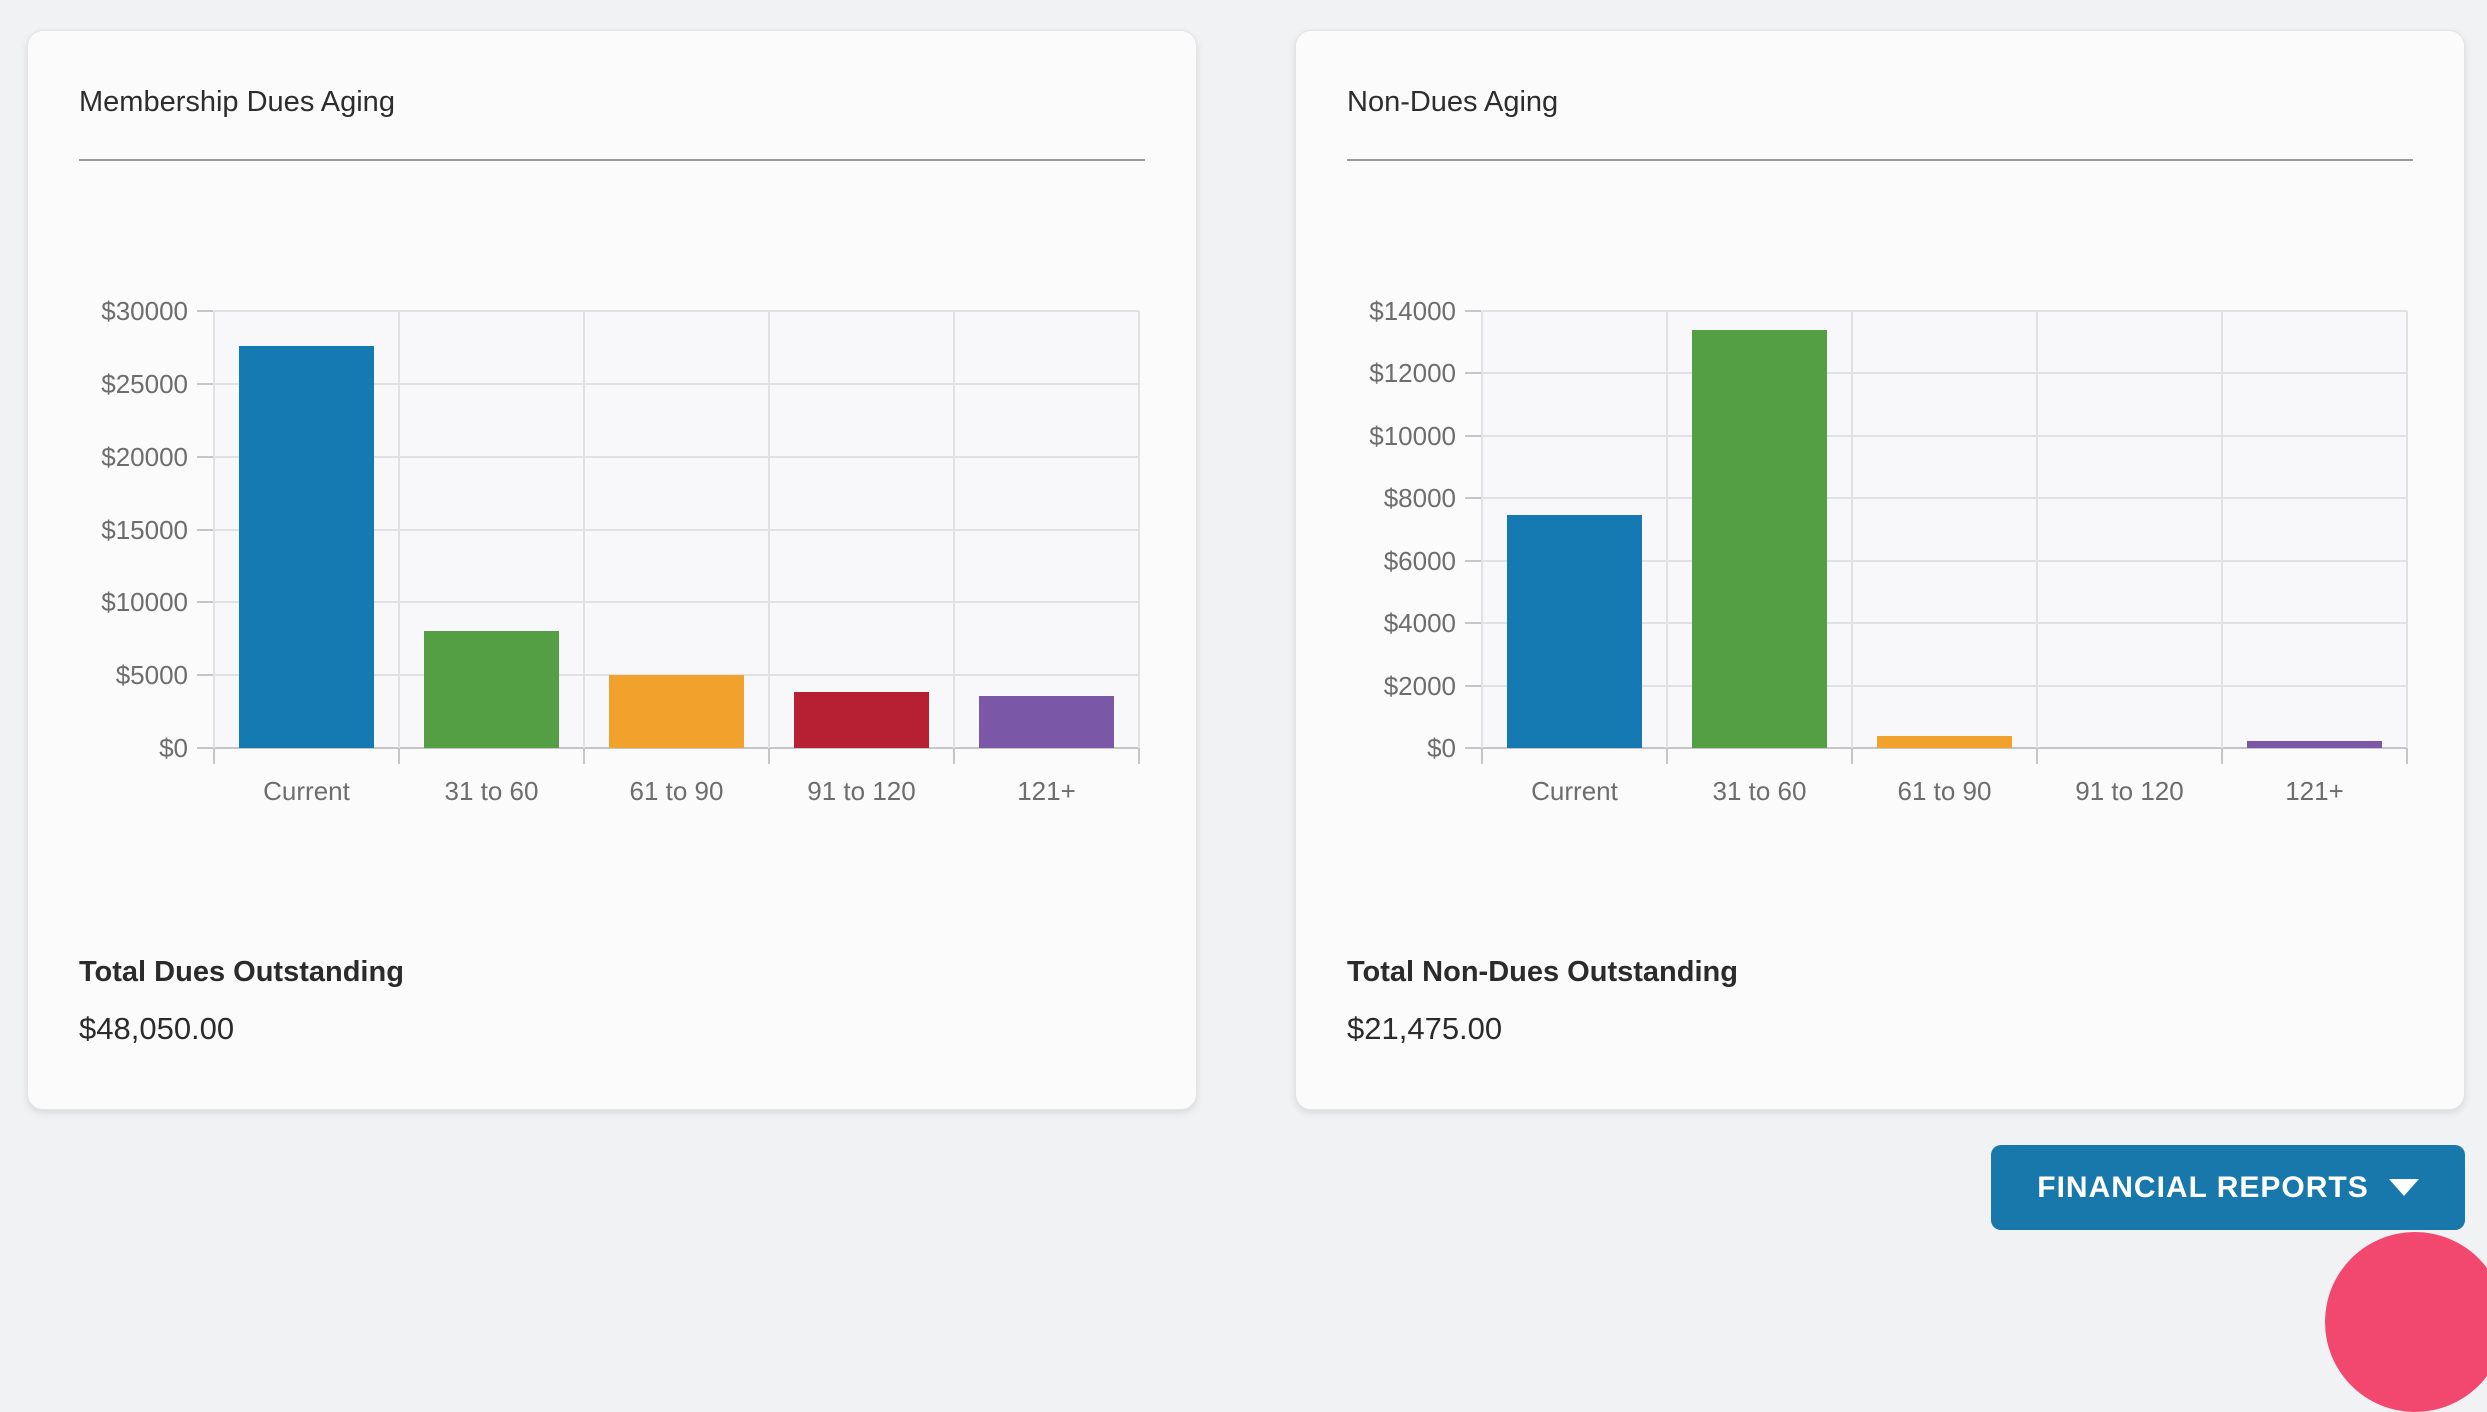 This screenshot has width=2487, height=1412. Describe the element at coordinates (1412, 311) in the screenshot. I see `y-axis-tick-label: $14000` at that location.